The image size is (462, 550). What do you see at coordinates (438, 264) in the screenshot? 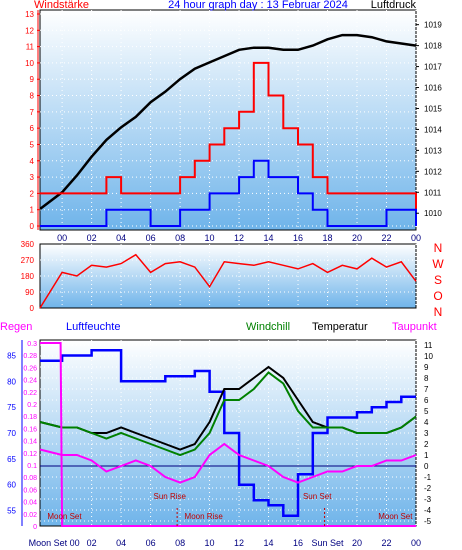
I see `direction-right-tick-1: W` at bounding box center [438, 264].